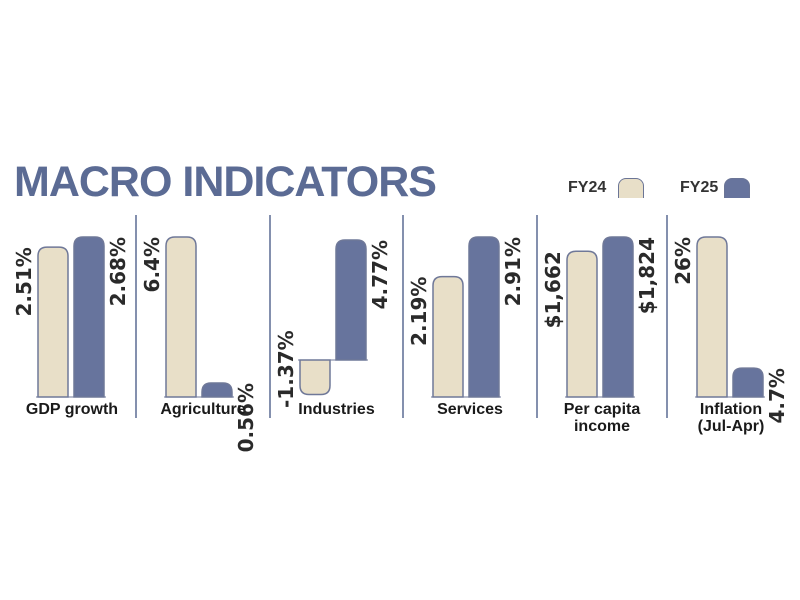 Image resolution: width=800 pixels, height=600 pixels. I want to click on legend-label-fy24: FY24, so click(587, 187).